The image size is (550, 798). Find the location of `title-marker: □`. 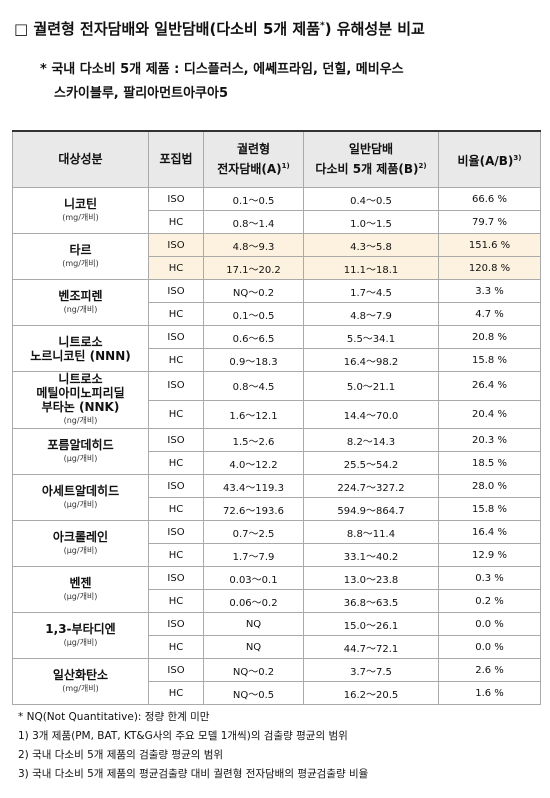

title-marker: □ is located at coordinates (21, 29).